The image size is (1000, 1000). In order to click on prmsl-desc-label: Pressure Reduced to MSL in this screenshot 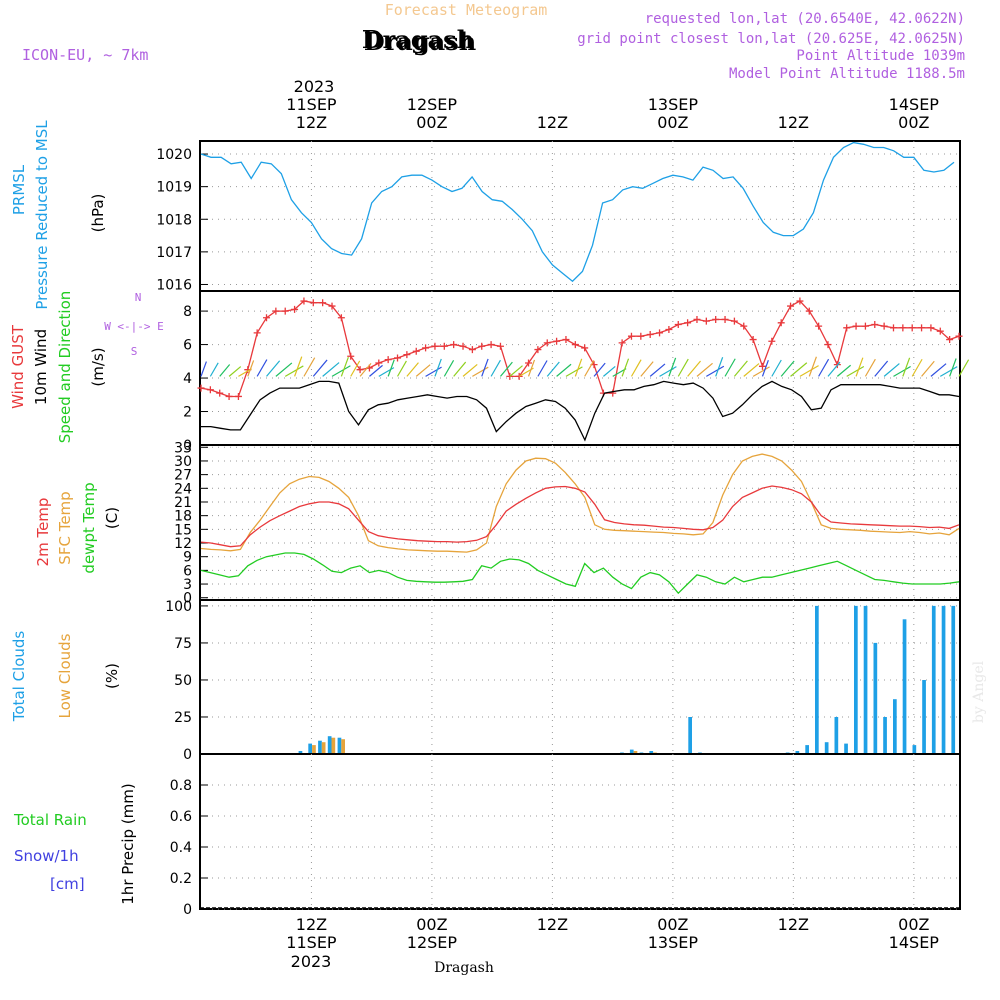, I will do `click(42, 215)`.